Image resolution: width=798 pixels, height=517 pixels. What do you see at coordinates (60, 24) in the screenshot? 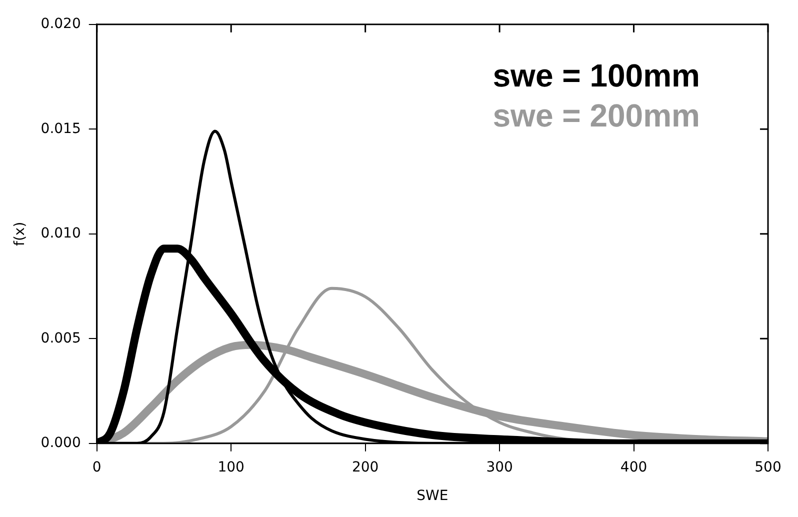
I see `y-tick-label: 0.020` at bounding box center [60, 24].